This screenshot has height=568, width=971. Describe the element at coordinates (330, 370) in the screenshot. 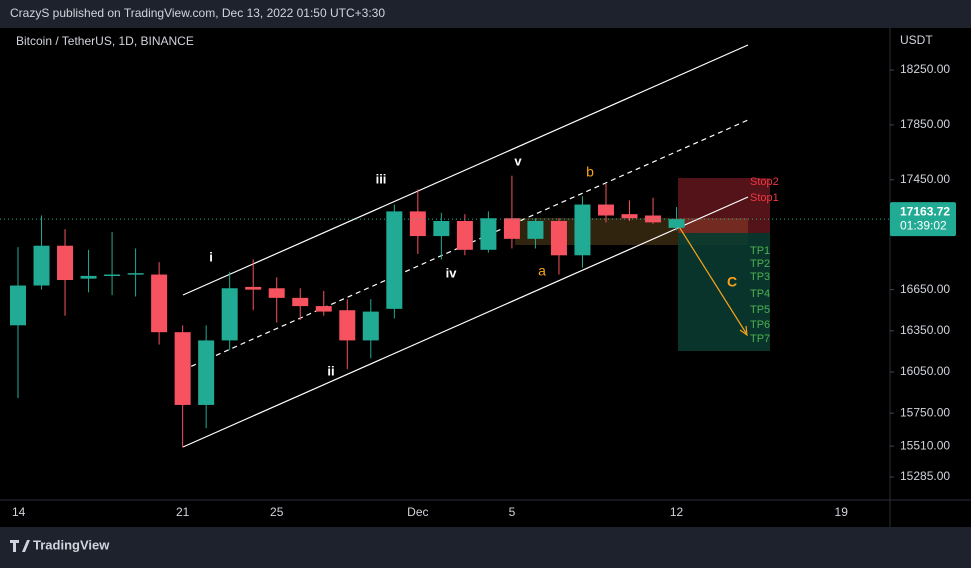

I see `annotation: ii` at that location.